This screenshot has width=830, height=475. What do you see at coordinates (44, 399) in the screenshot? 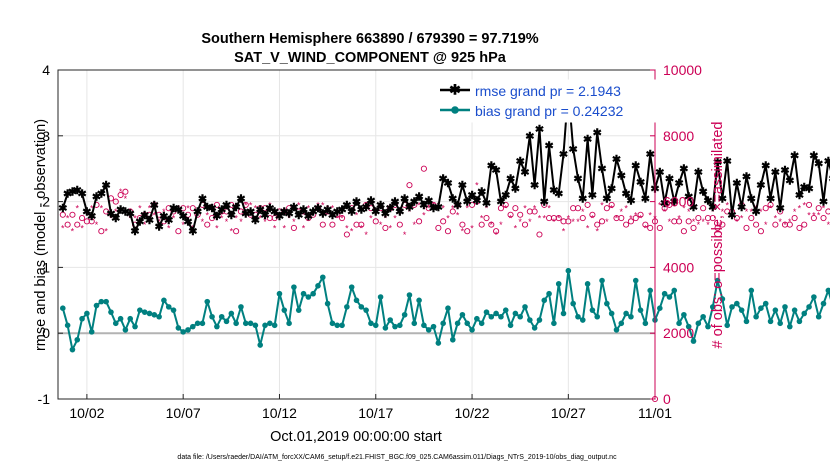
I see `y-tick-label-left-0: -1` at bounding box center [44, 399].